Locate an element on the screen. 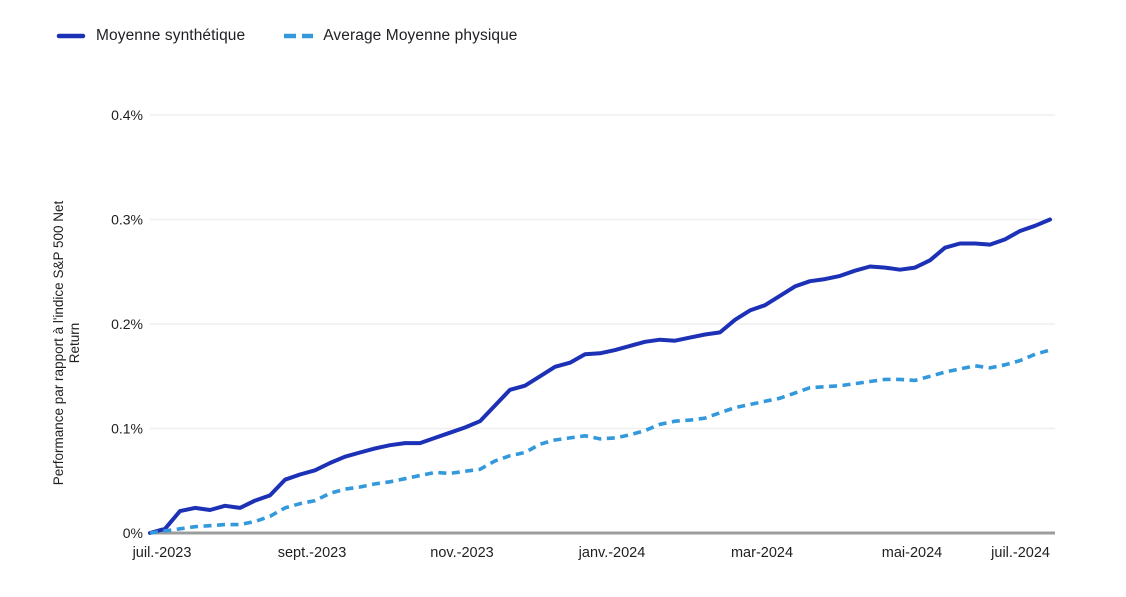 The image size is (1126, 597). y-tick-label: 0.4% is located at coordinates (127, 115).